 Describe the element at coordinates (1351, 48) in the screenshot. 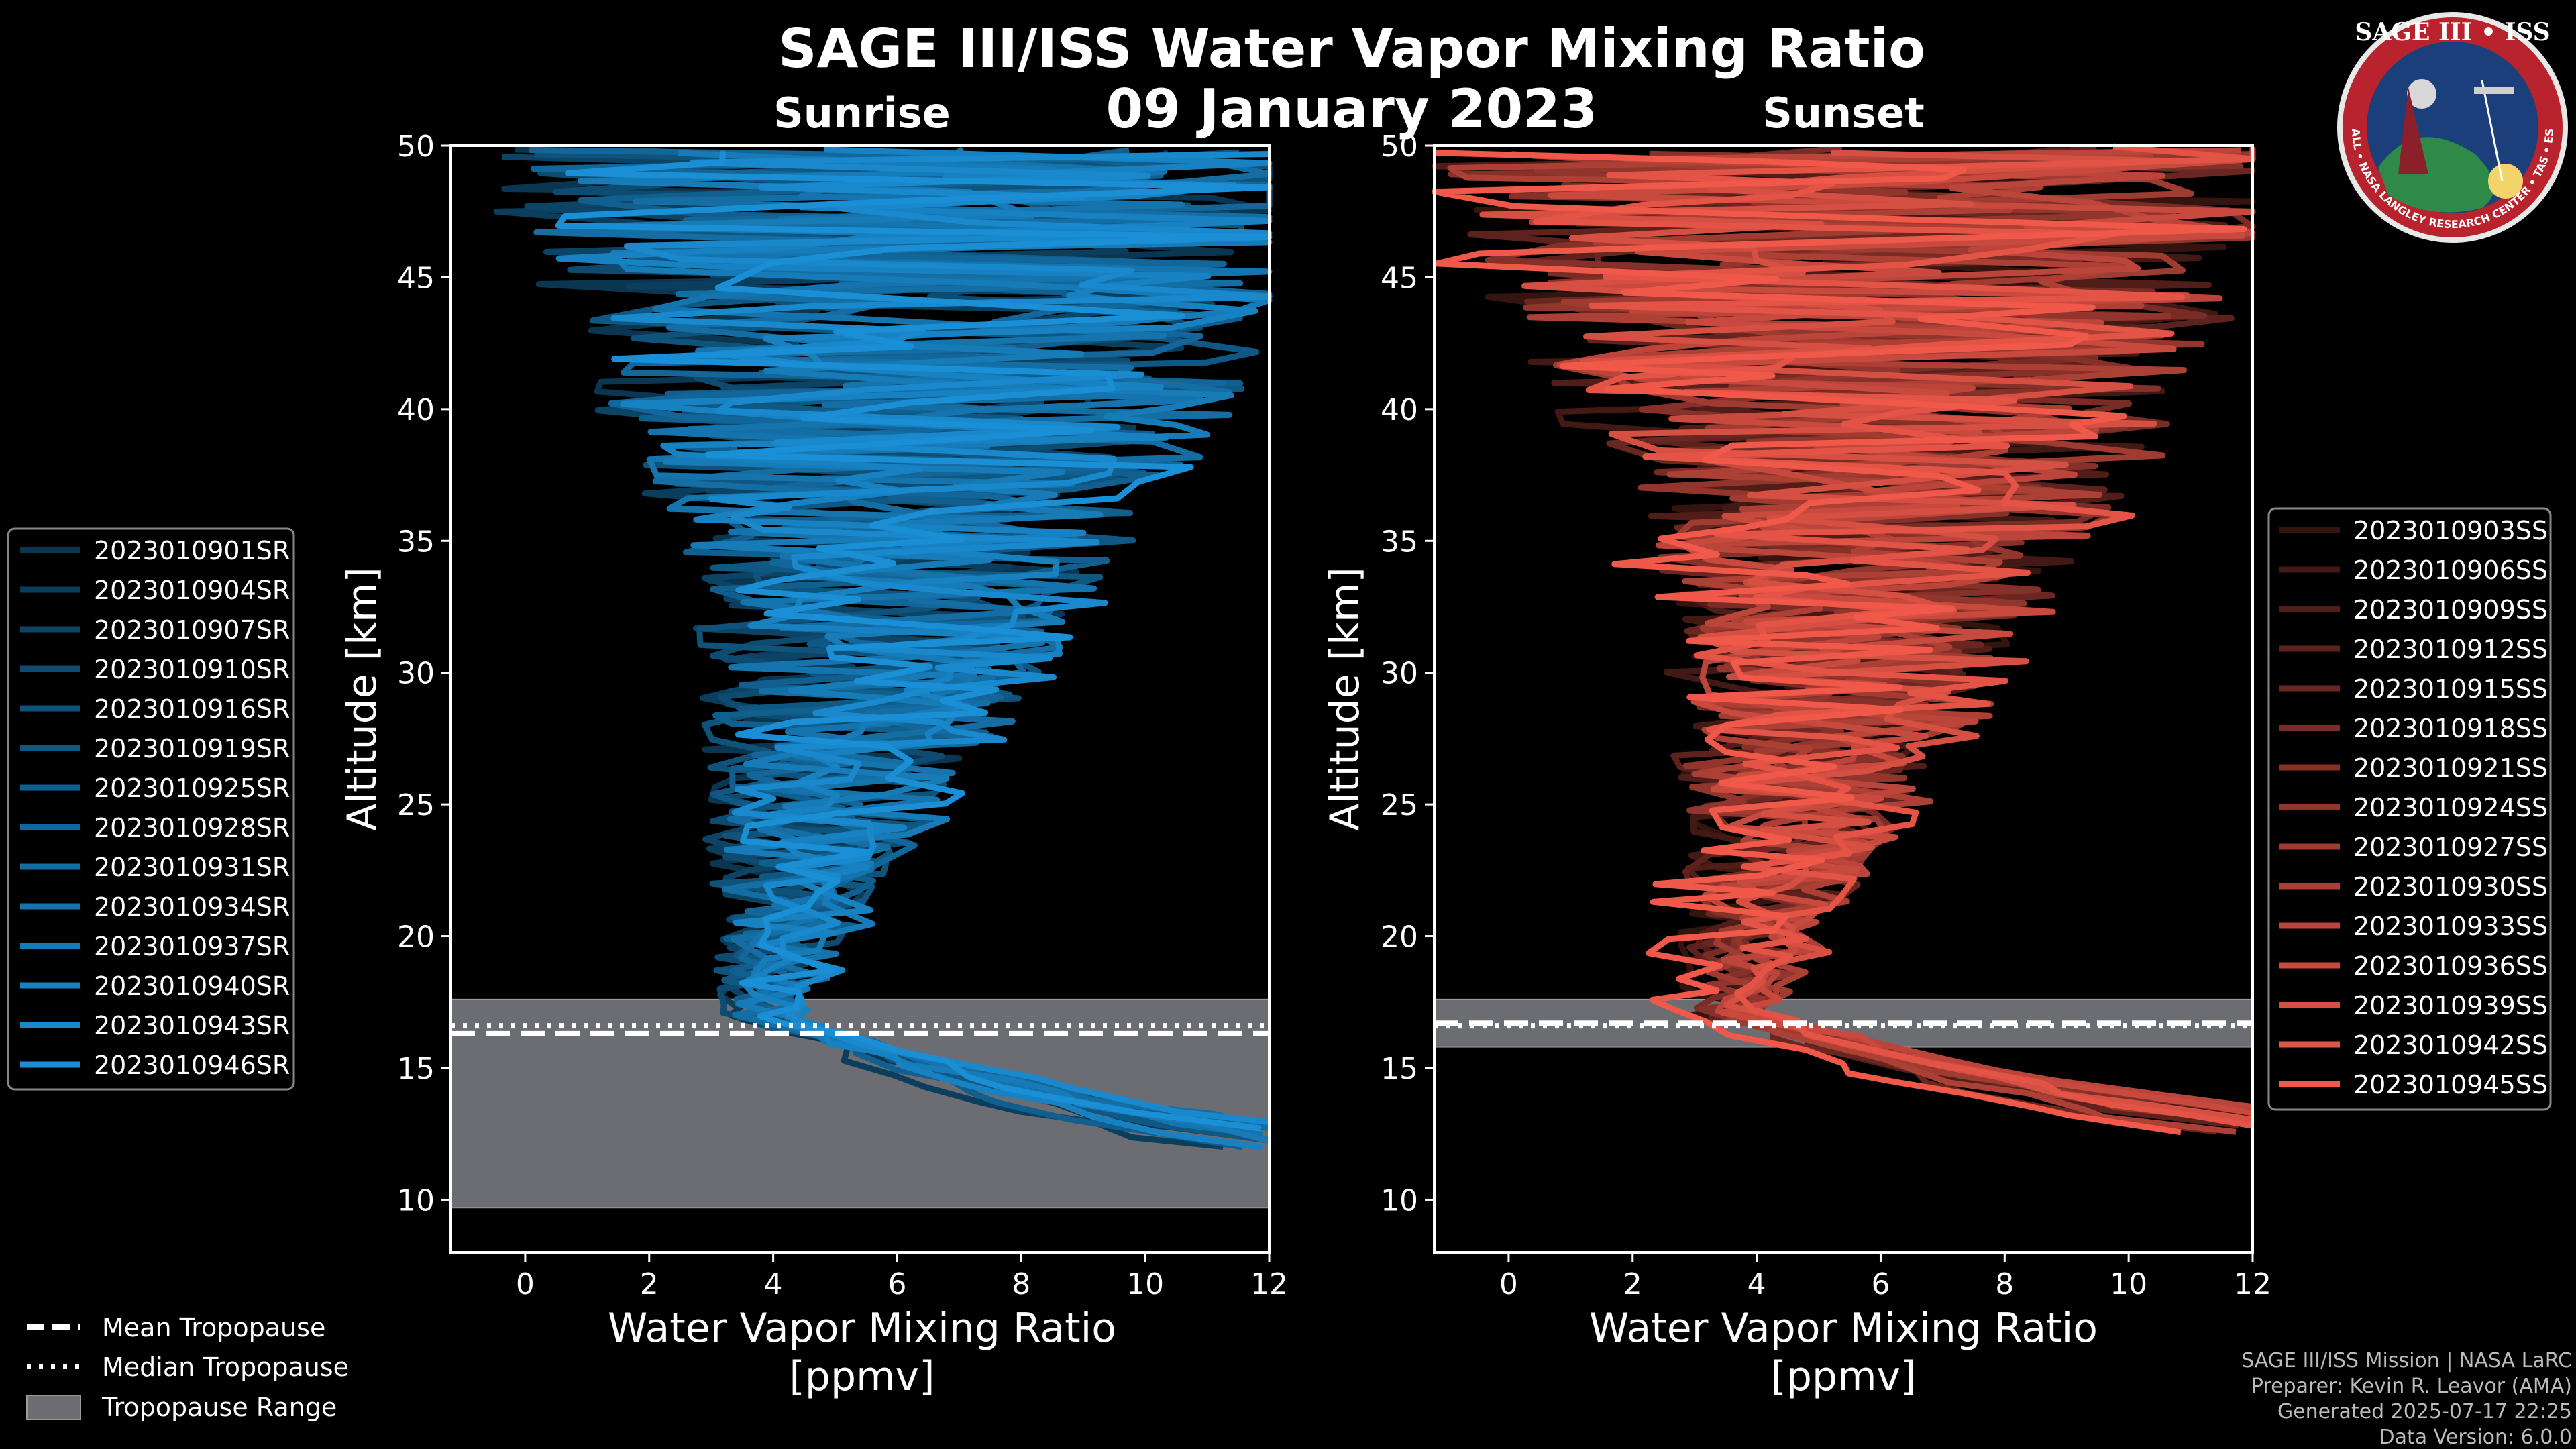

I see `figure-title: SAGE III/ISS Water Vapor Mixing Ratio` at that location.